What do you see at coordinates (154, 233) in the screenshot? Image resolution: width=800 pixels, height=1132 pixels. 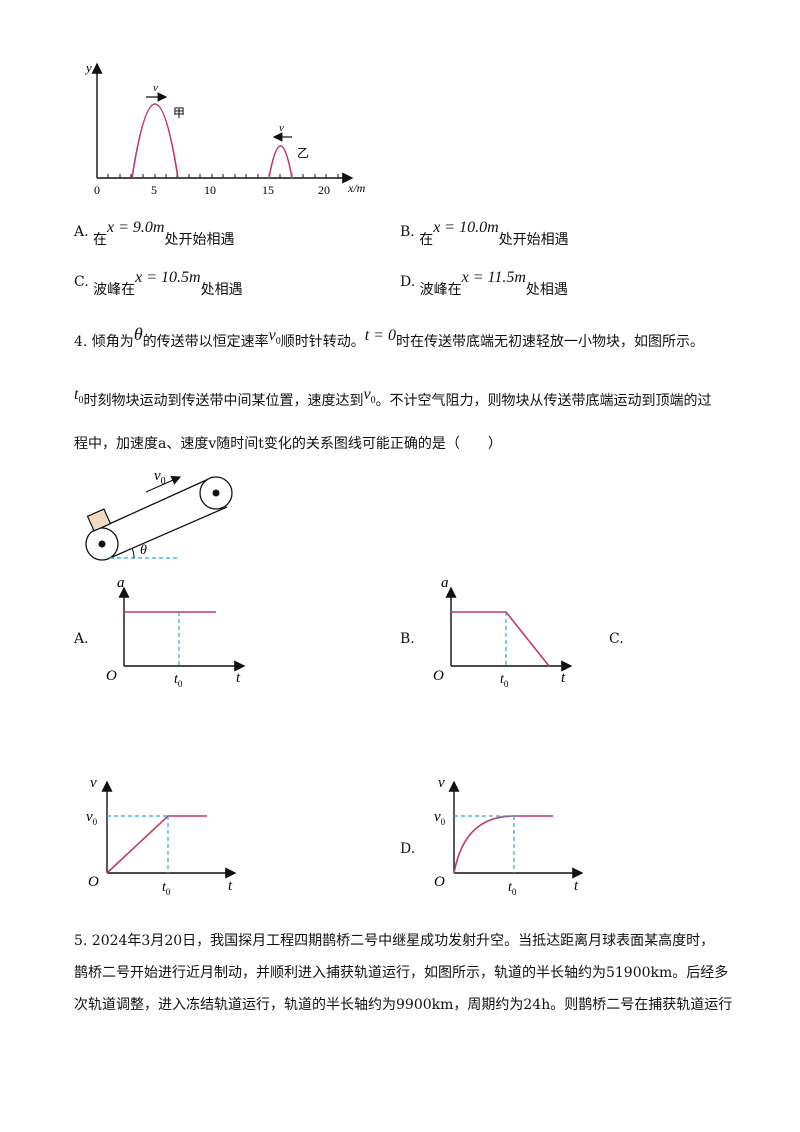 I see `option-a: A. 在x = 9.0m处开始相遇` at bounding box center [154, 233].